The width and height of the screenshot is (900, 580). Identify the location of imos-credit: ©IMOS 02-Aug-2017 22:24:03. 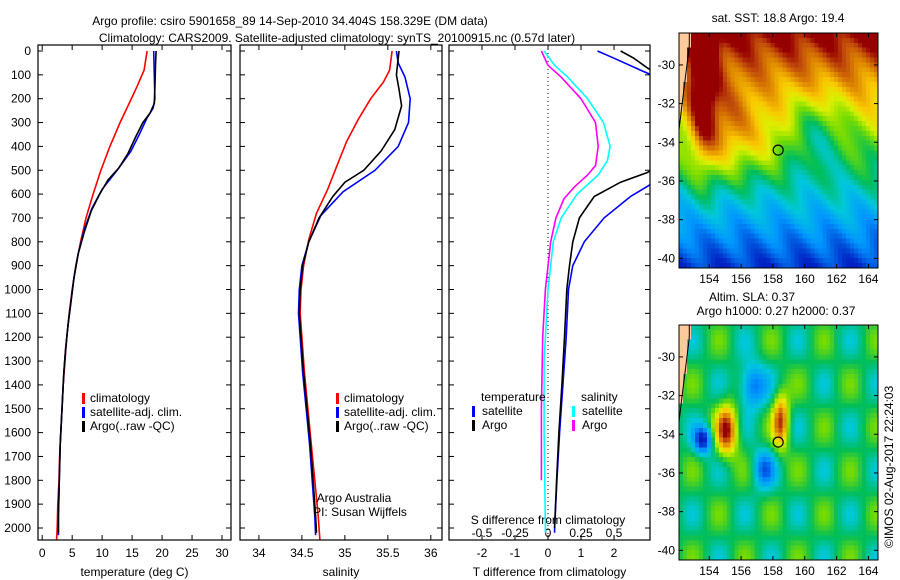
(889, 466).